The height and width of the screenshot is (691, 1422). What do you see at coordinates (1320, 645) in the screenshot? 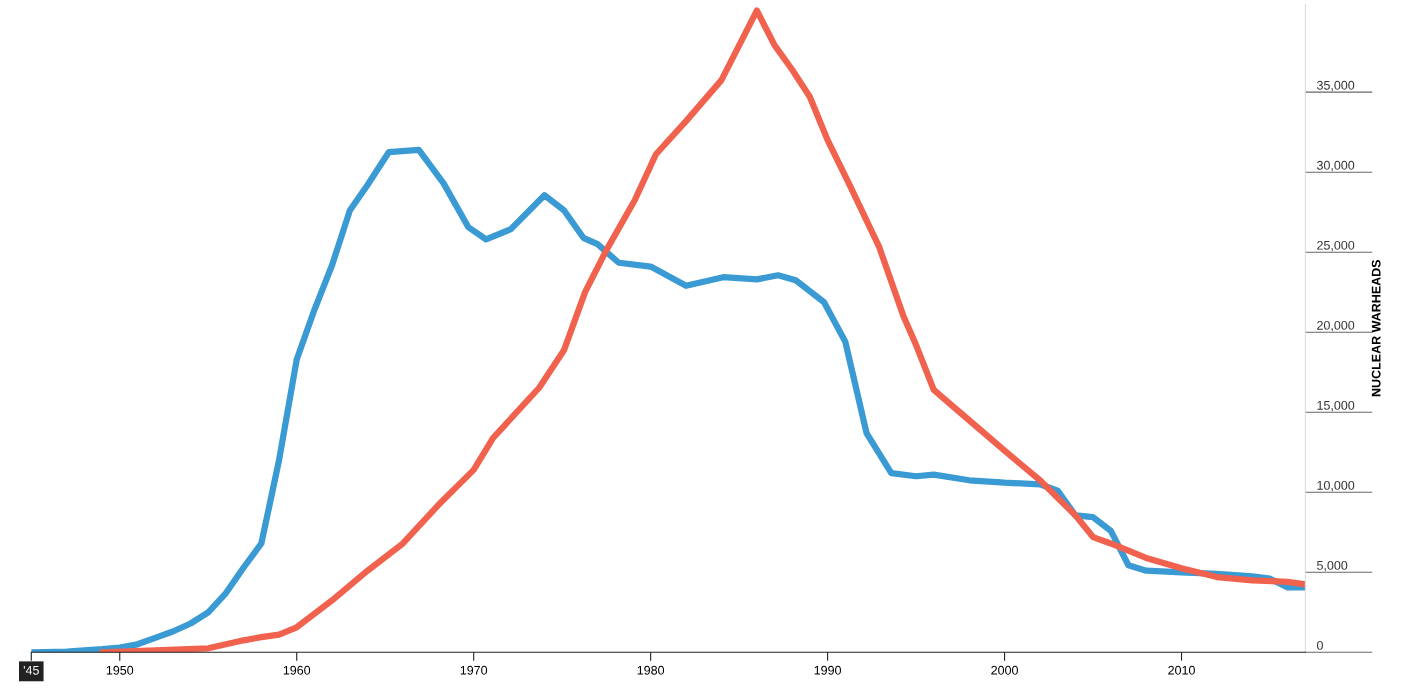
I see `y-tick-label: 0` at bounding box center [1320, 645].